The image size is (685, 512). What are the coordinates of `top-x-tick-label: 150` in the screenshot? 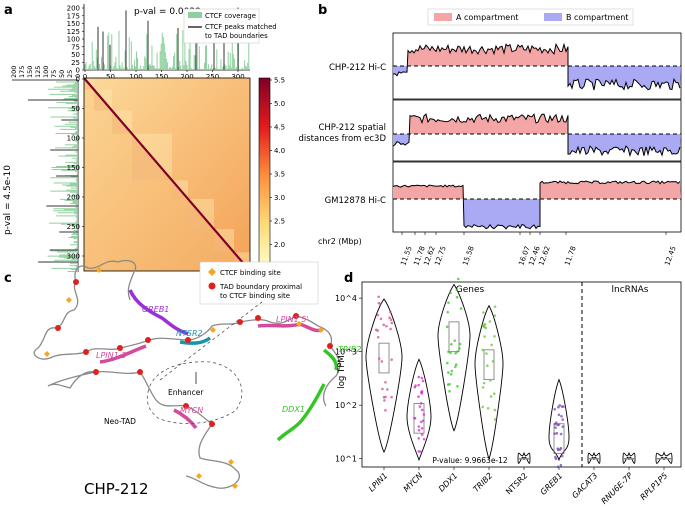 It's located at (161, 77).